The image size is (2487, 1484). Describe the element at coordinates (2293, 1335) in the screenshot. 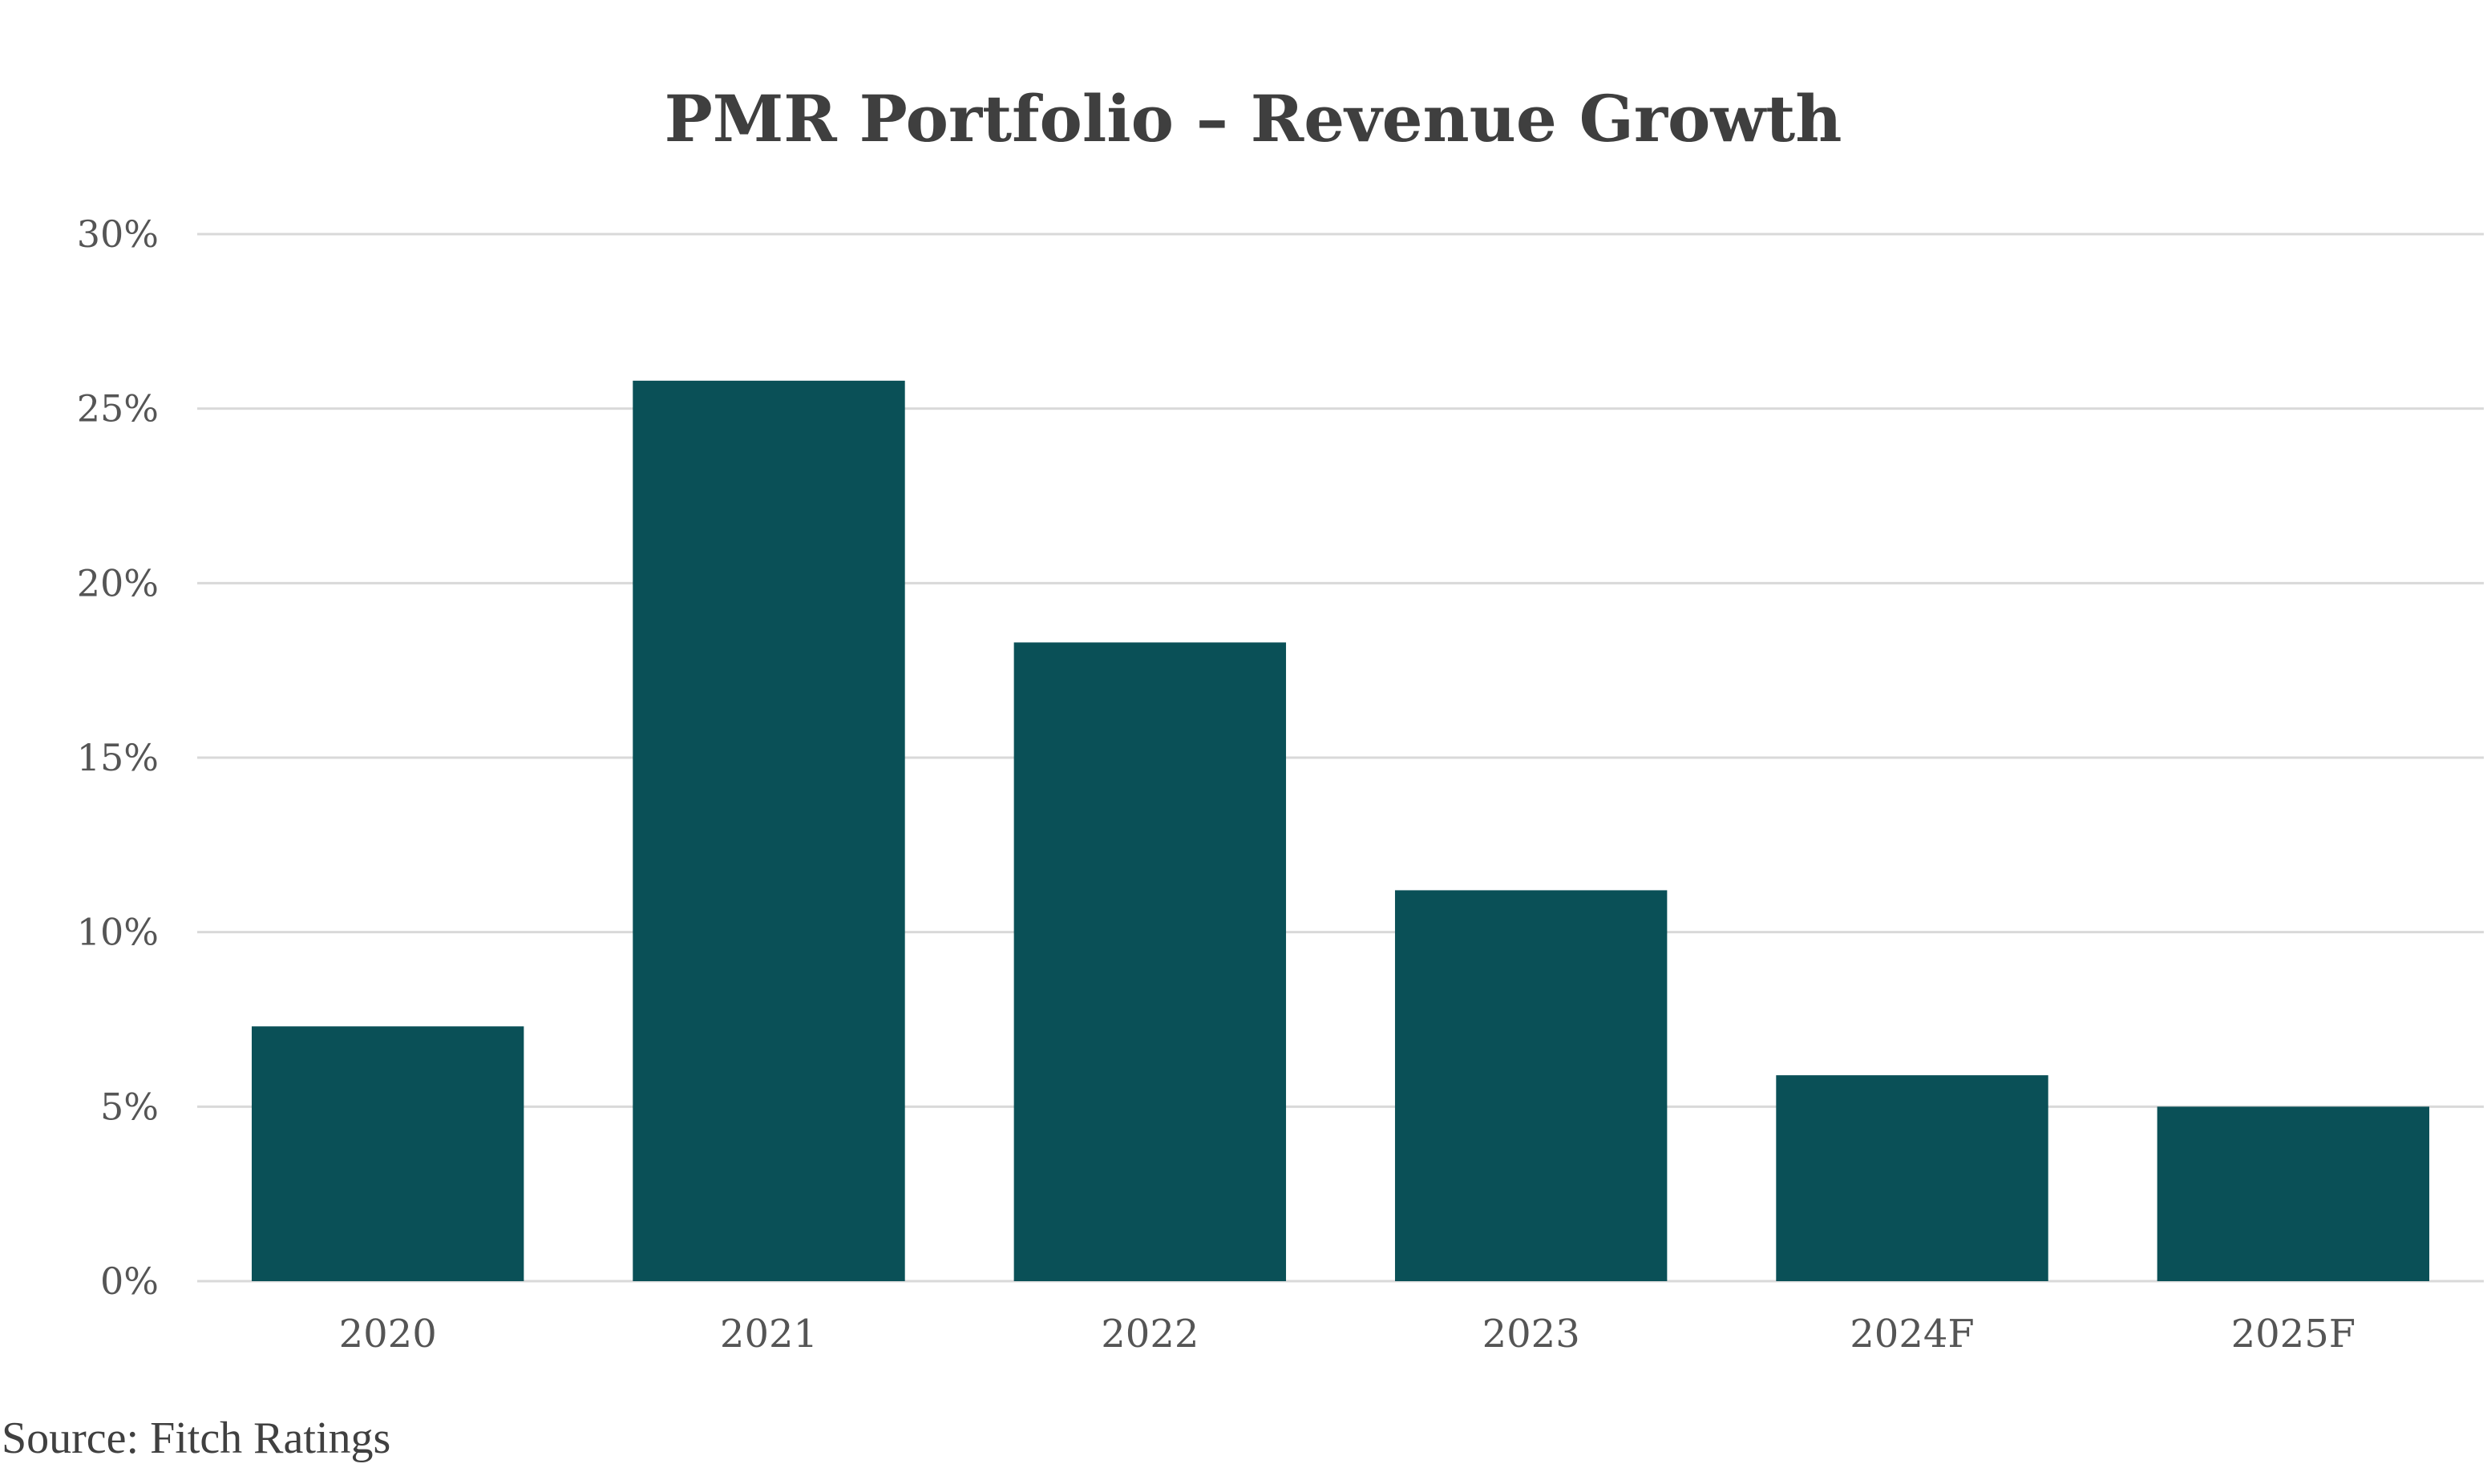

I see `x-category-label: 2025F` at that location.